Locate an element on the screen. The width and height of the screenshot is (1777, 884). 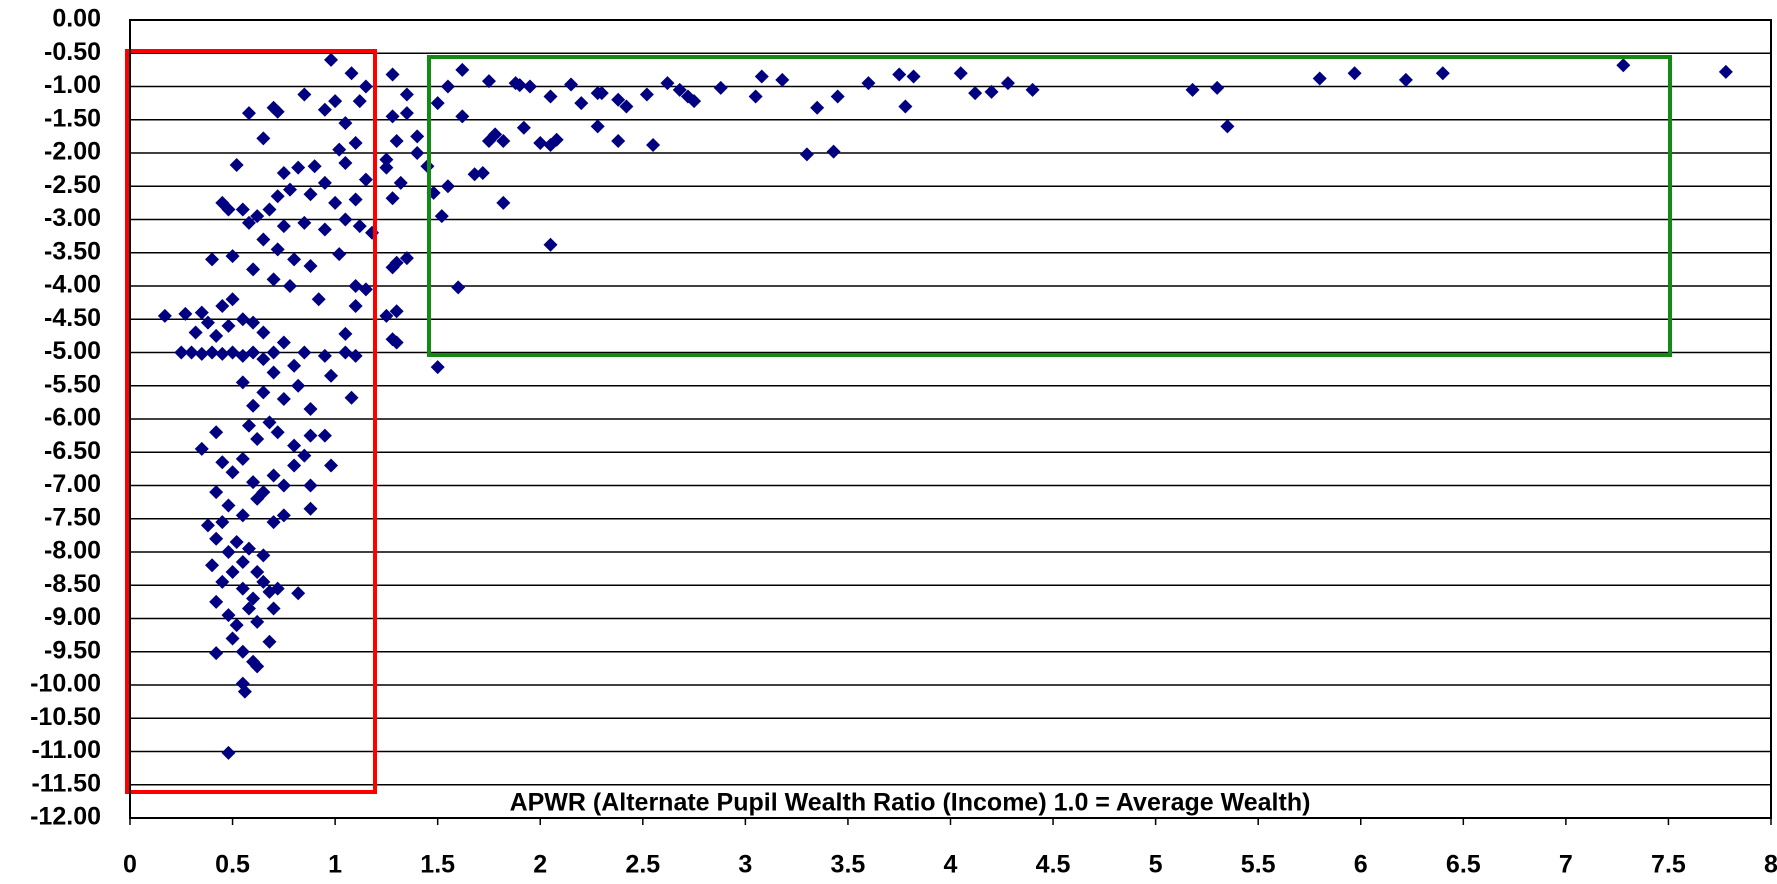
x-tick-label: 4.5 is located at coordinates (1053, 865).